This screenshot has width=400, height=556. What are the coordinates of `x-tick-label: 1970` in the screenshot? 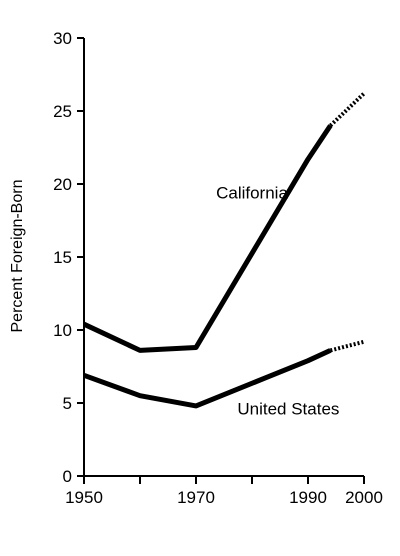 It's located at (196, 497).